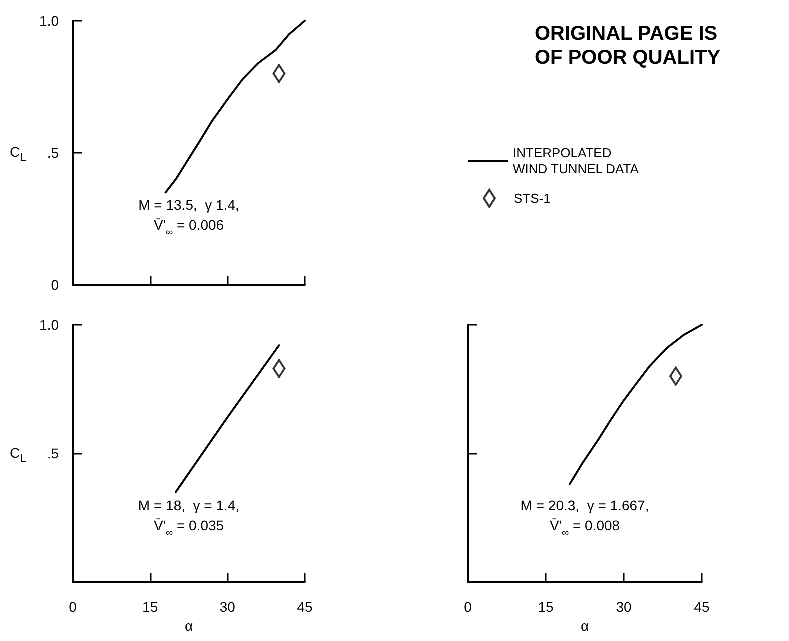  What do you see at coordinates (532, 198) in the screenshot?
I see `legend-label: STS-1` at bounding box center [532, 198].